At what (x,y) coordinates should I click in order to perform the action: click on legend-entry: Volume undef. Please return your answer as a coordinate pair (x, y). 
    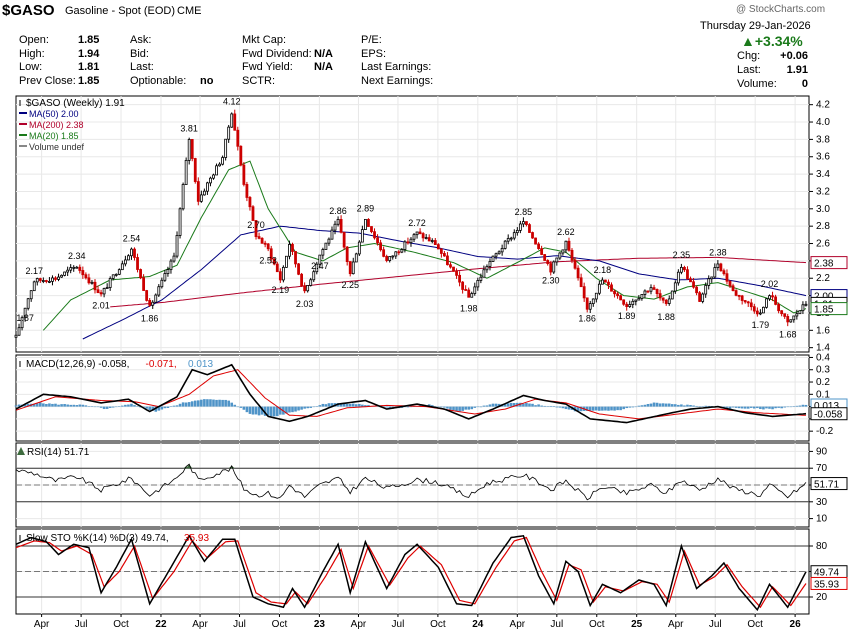
    Looking at the image, I should click on (57, 147).